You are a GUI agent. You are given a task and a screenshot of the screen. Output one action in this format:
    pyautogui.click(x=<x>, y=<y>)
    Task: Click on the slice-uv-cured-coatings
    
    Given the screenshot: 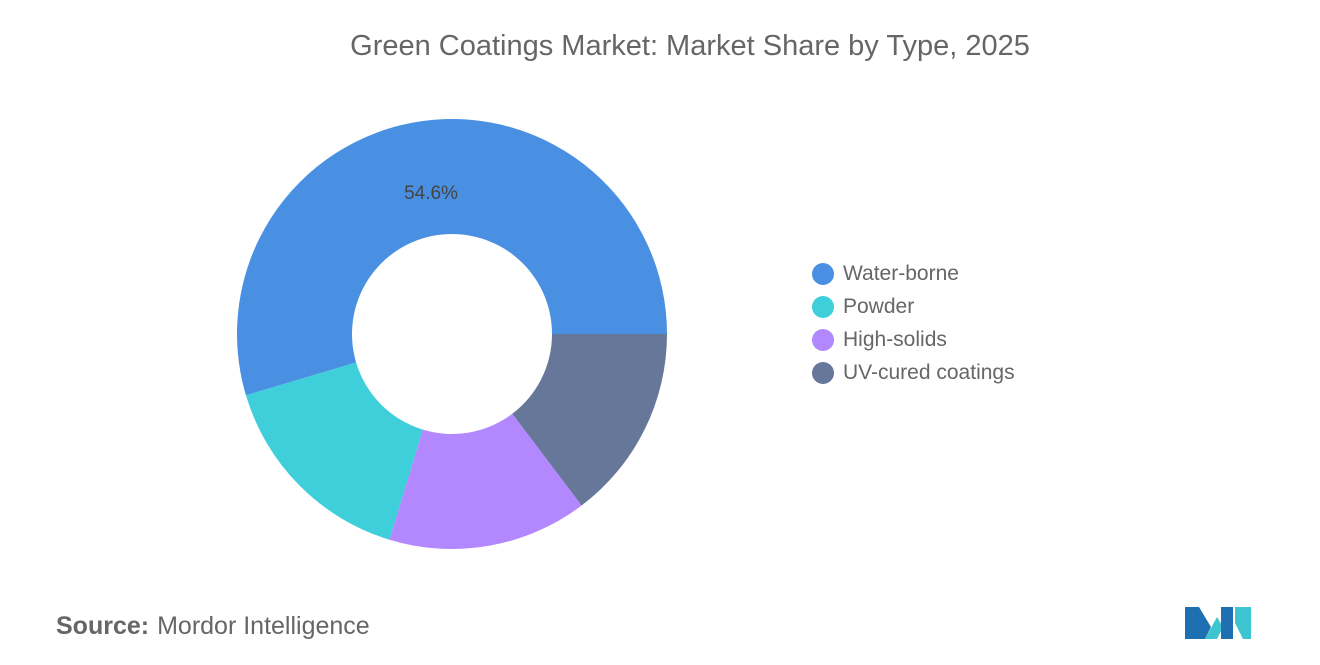 What is the action you would take?
    pyautogui.click(x=589, y=420)
    